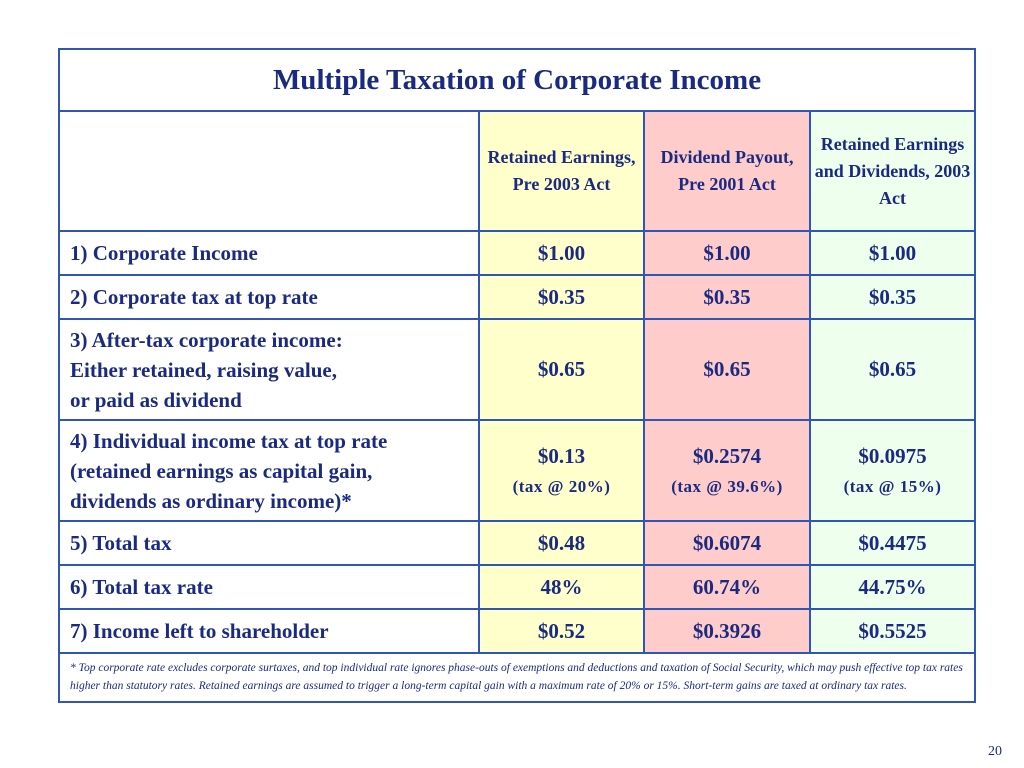 The image size is (1024, 768). What do you see at coordinates (561, 587) in the screenshot?
I see `value-cell: 48%` at bounding box center [561, 587].